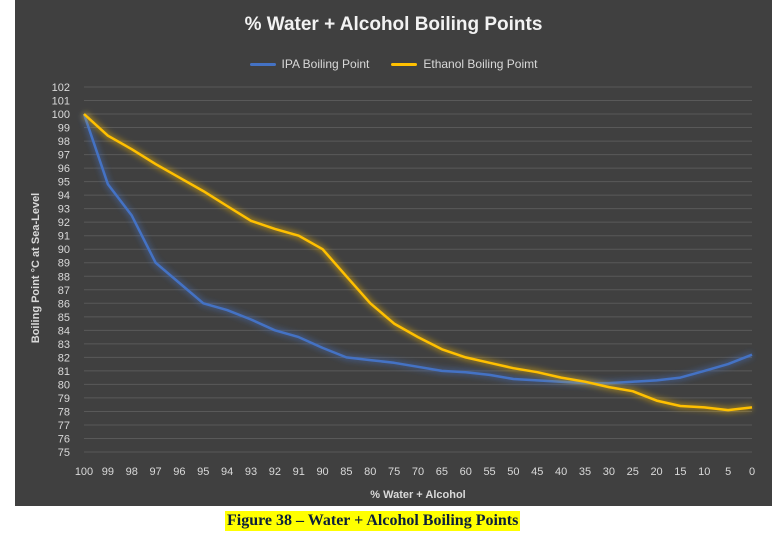  I want to click on x-tick-label: 50, so click(513, 472).